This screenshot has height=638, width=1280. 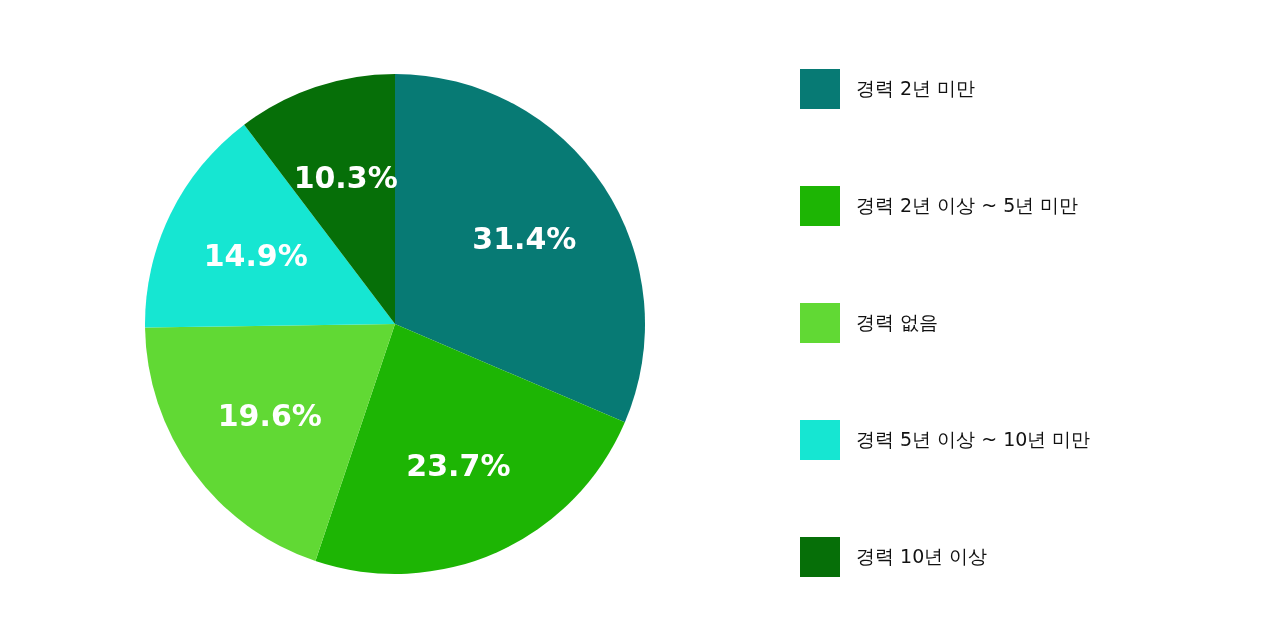 What do you see at coordinates (345, 177) in the screenshot?
I see `data-label: 10.3%` at bounding box center [345, 177].